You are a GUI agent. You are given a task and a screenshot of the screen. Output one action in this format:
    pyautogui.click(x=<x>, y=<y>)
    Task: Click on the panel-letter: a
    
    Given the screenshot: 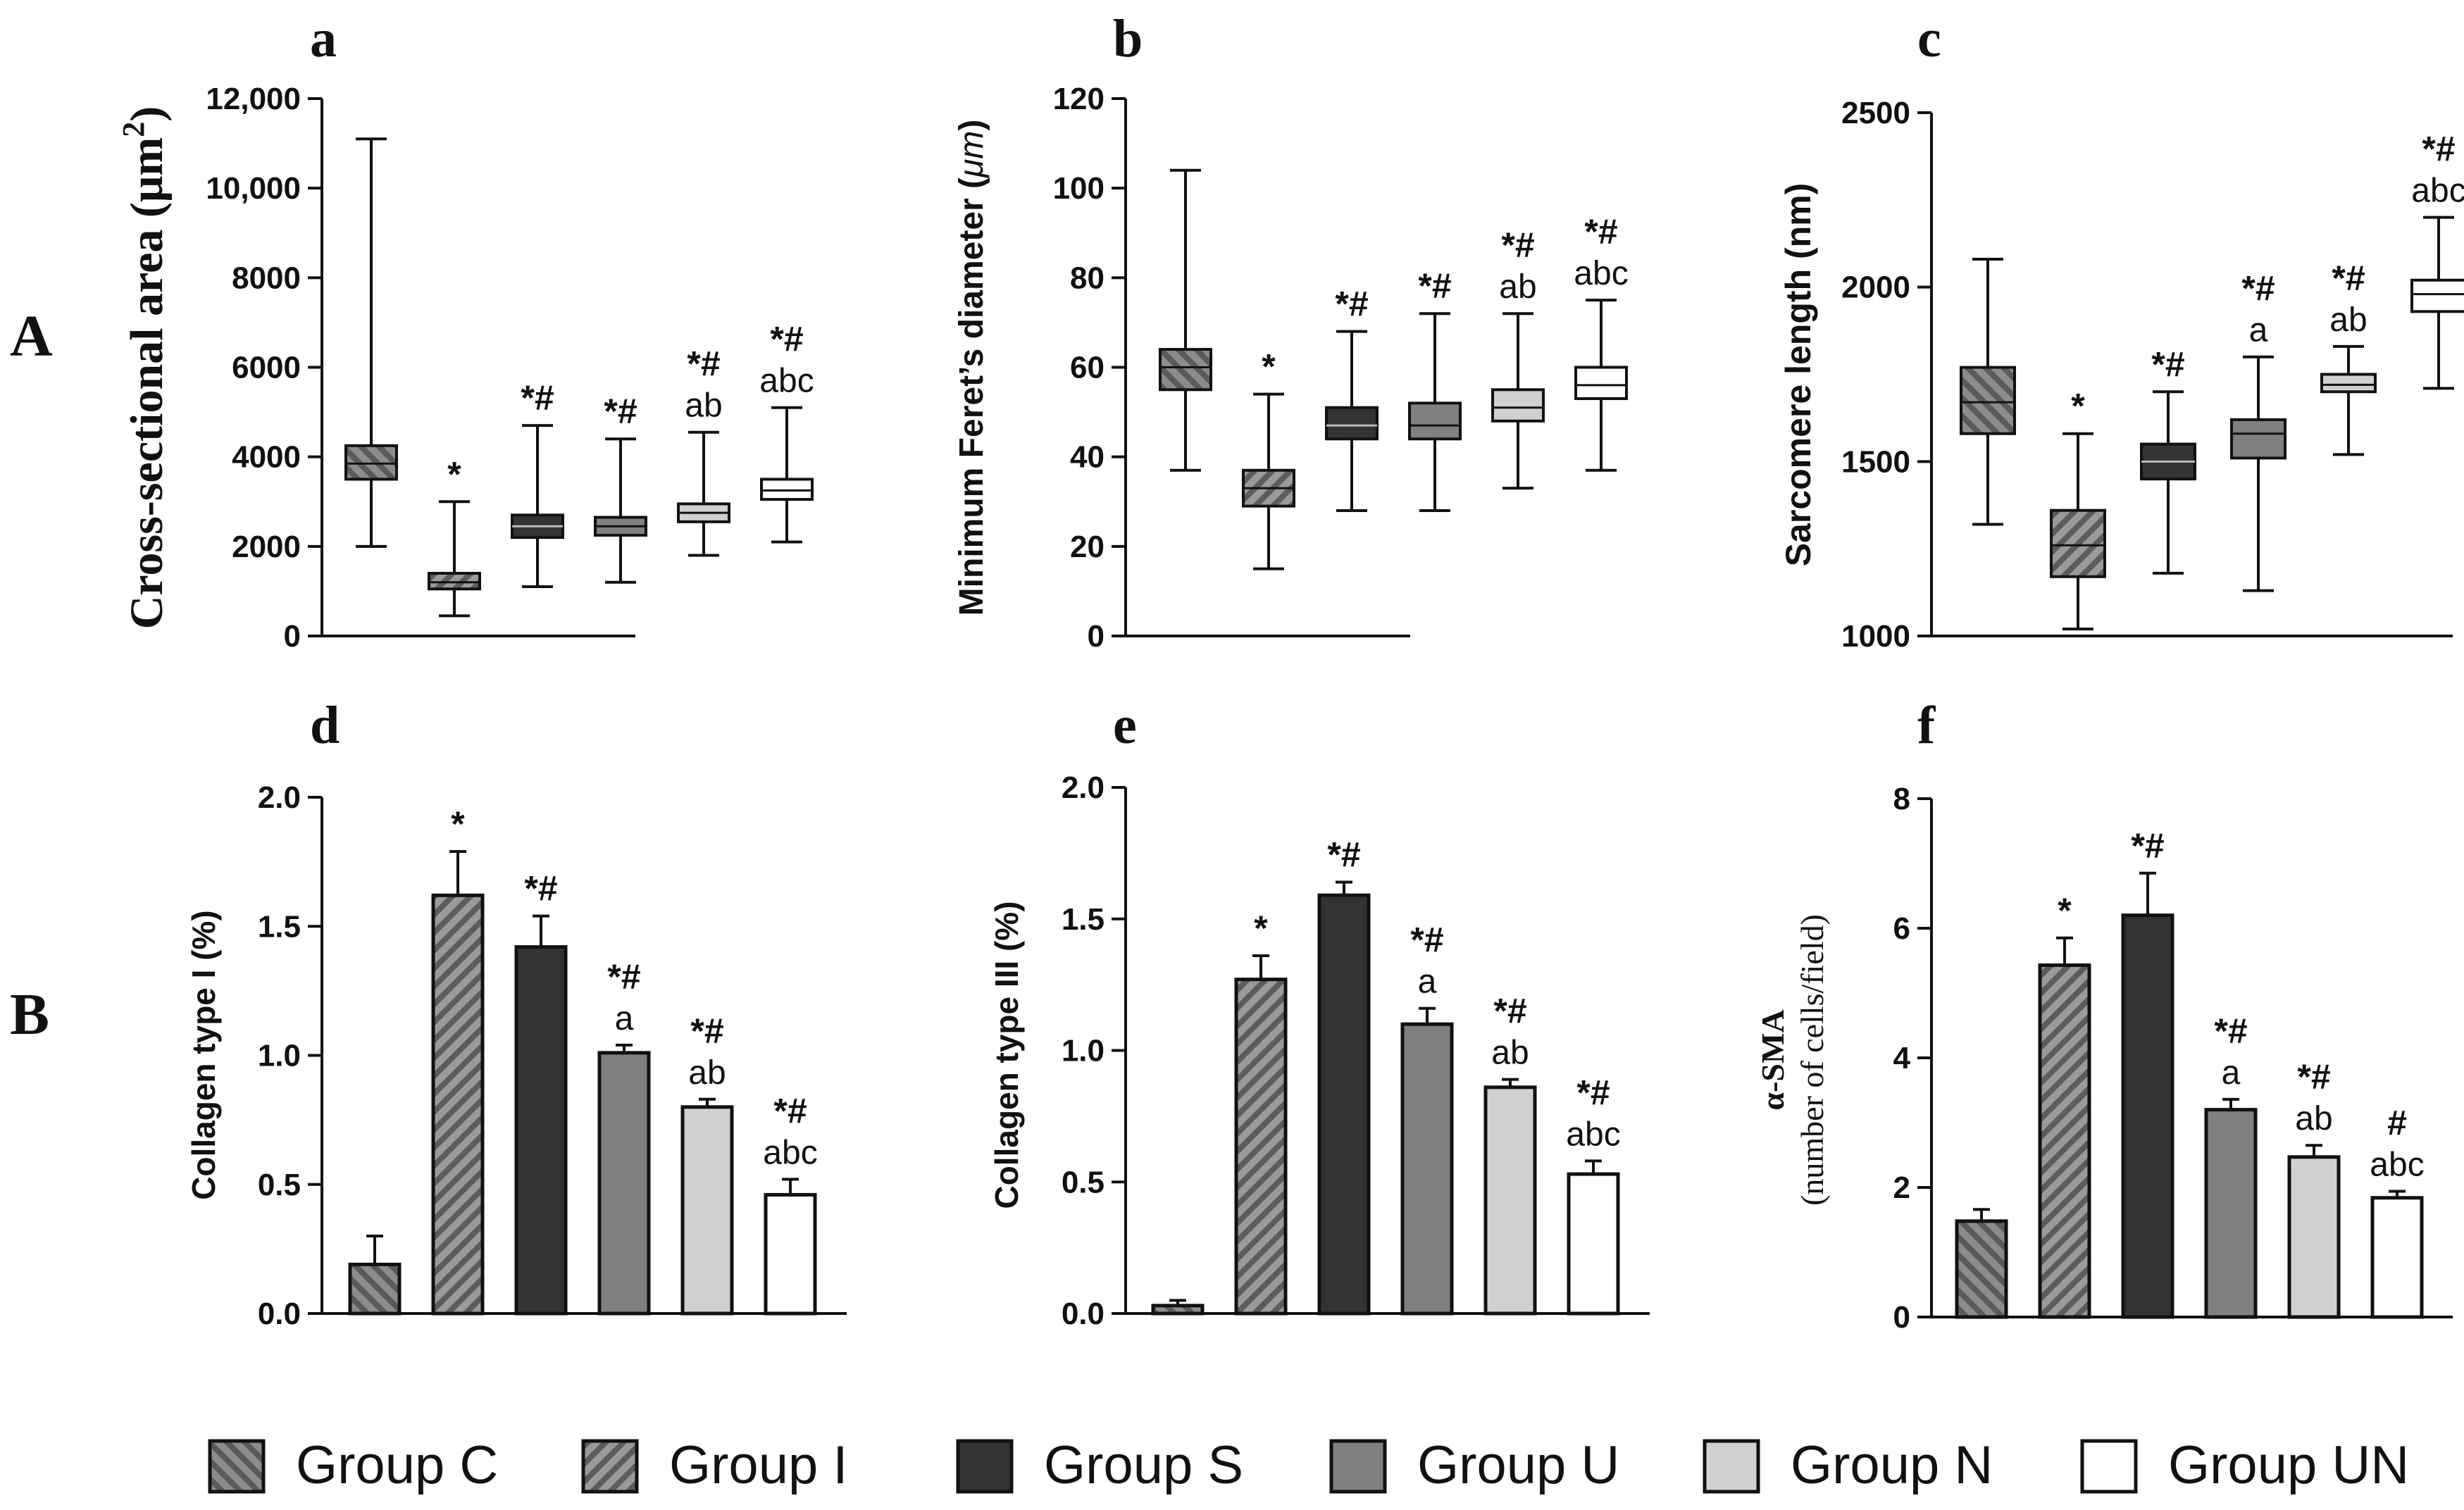 What is the action you would take?
    pyautogui.click(x=323, y=38)
    